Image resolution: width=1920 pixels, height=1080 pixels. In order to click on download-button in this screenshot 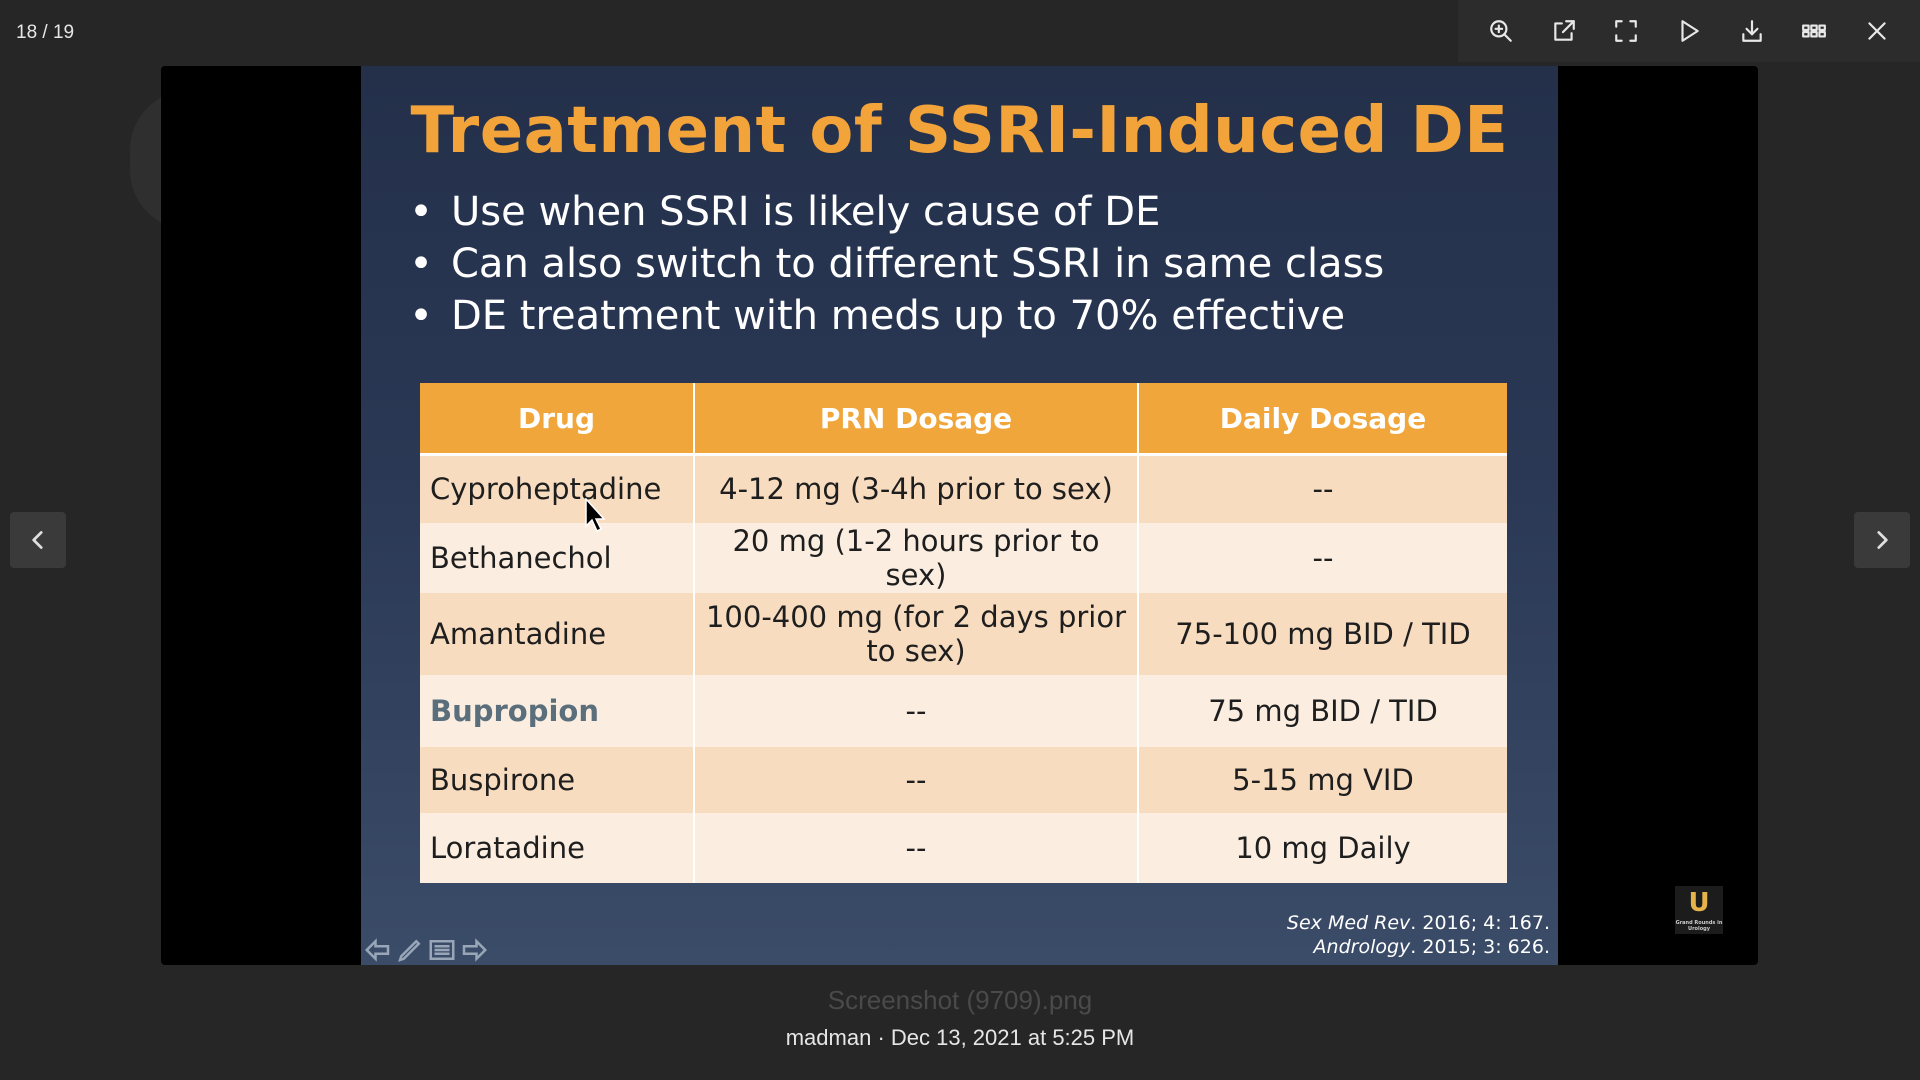, I will do `click(1752, 31)`.